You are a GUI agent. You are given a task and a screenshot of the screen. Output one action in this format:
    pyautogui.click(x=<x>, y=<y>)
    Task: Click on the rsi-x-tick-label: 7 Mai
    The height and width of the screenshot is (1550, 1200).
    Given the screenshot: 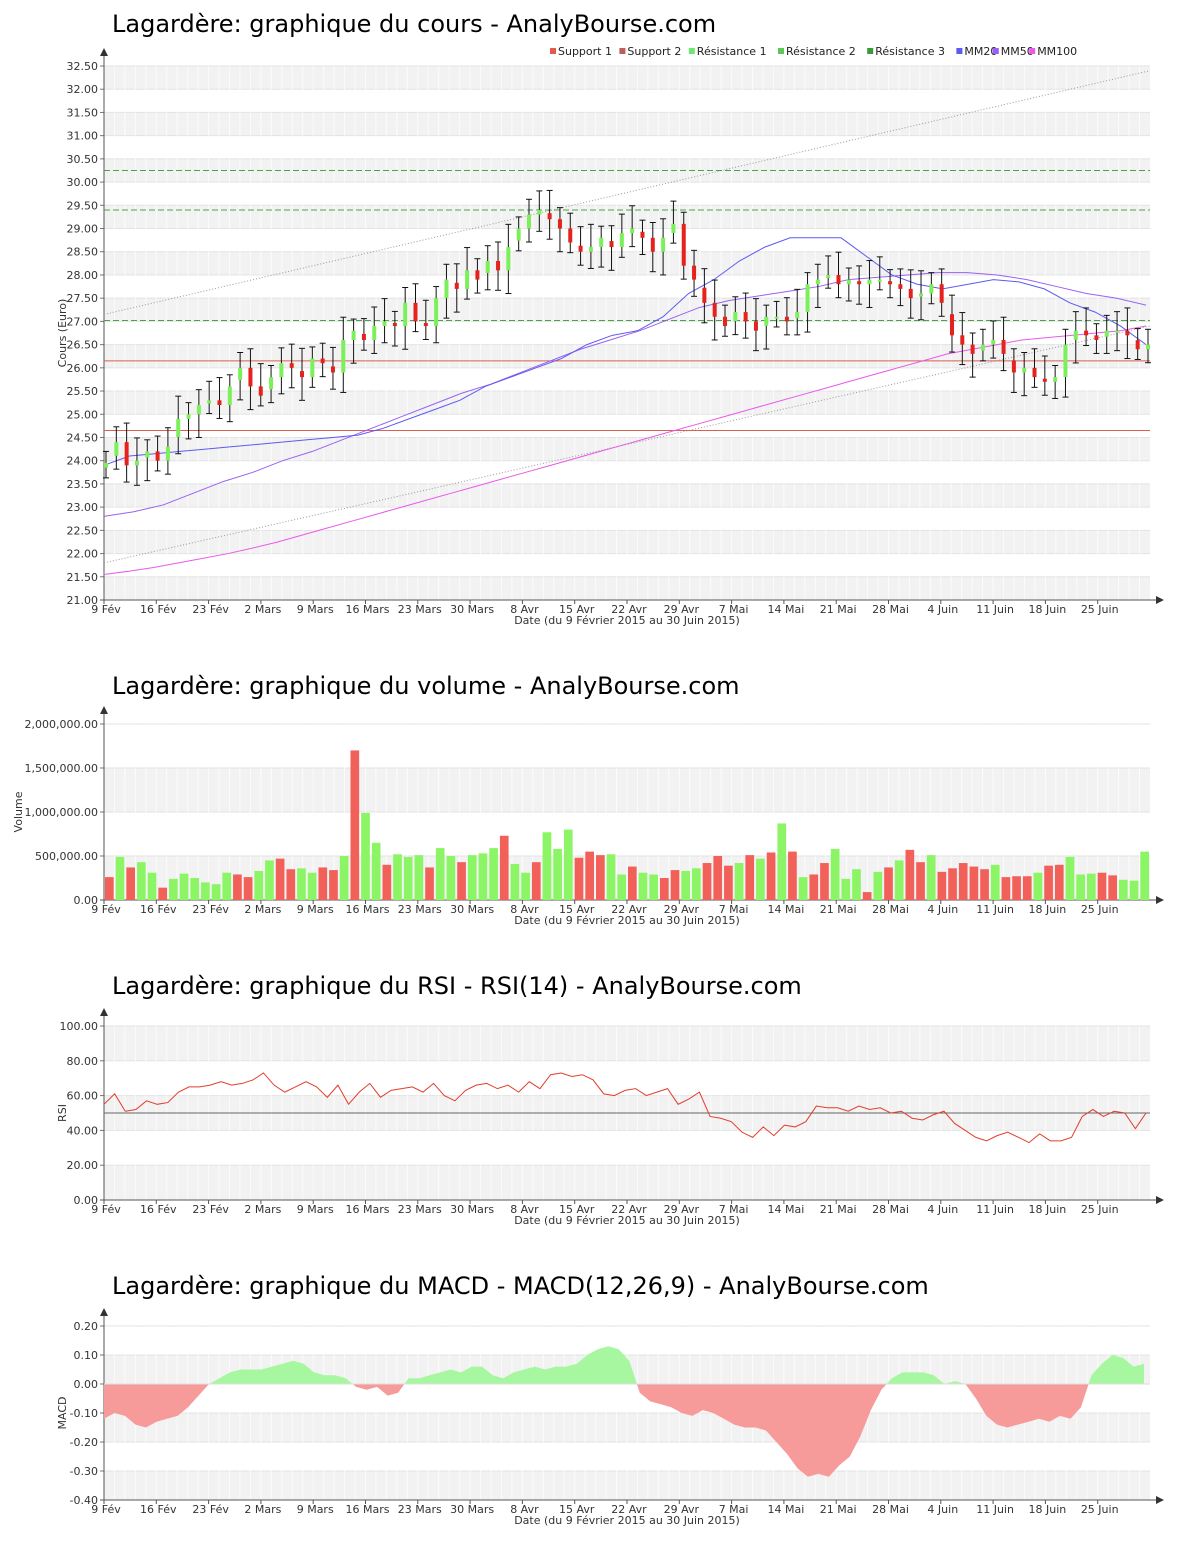 What is the action you would take?
    pyautogui.click(x=734, y=1209)
    